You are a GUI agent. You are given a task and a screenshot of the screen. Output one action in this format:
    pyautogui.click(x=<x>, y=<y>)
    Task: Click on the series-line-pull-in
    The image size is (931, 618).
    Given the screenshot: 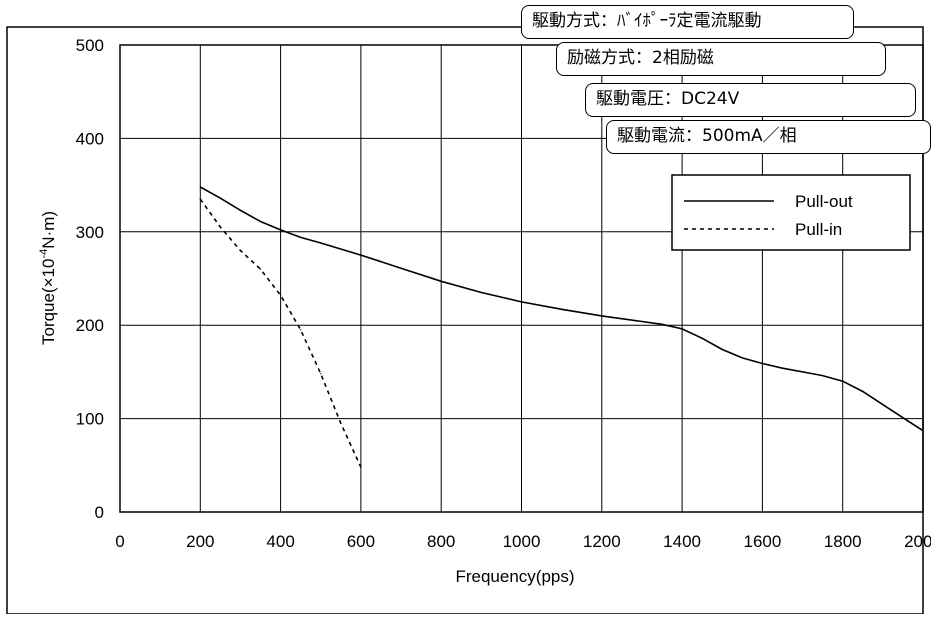 What is the action you would take?
    pyautogui.click(x=280, y=333)
    